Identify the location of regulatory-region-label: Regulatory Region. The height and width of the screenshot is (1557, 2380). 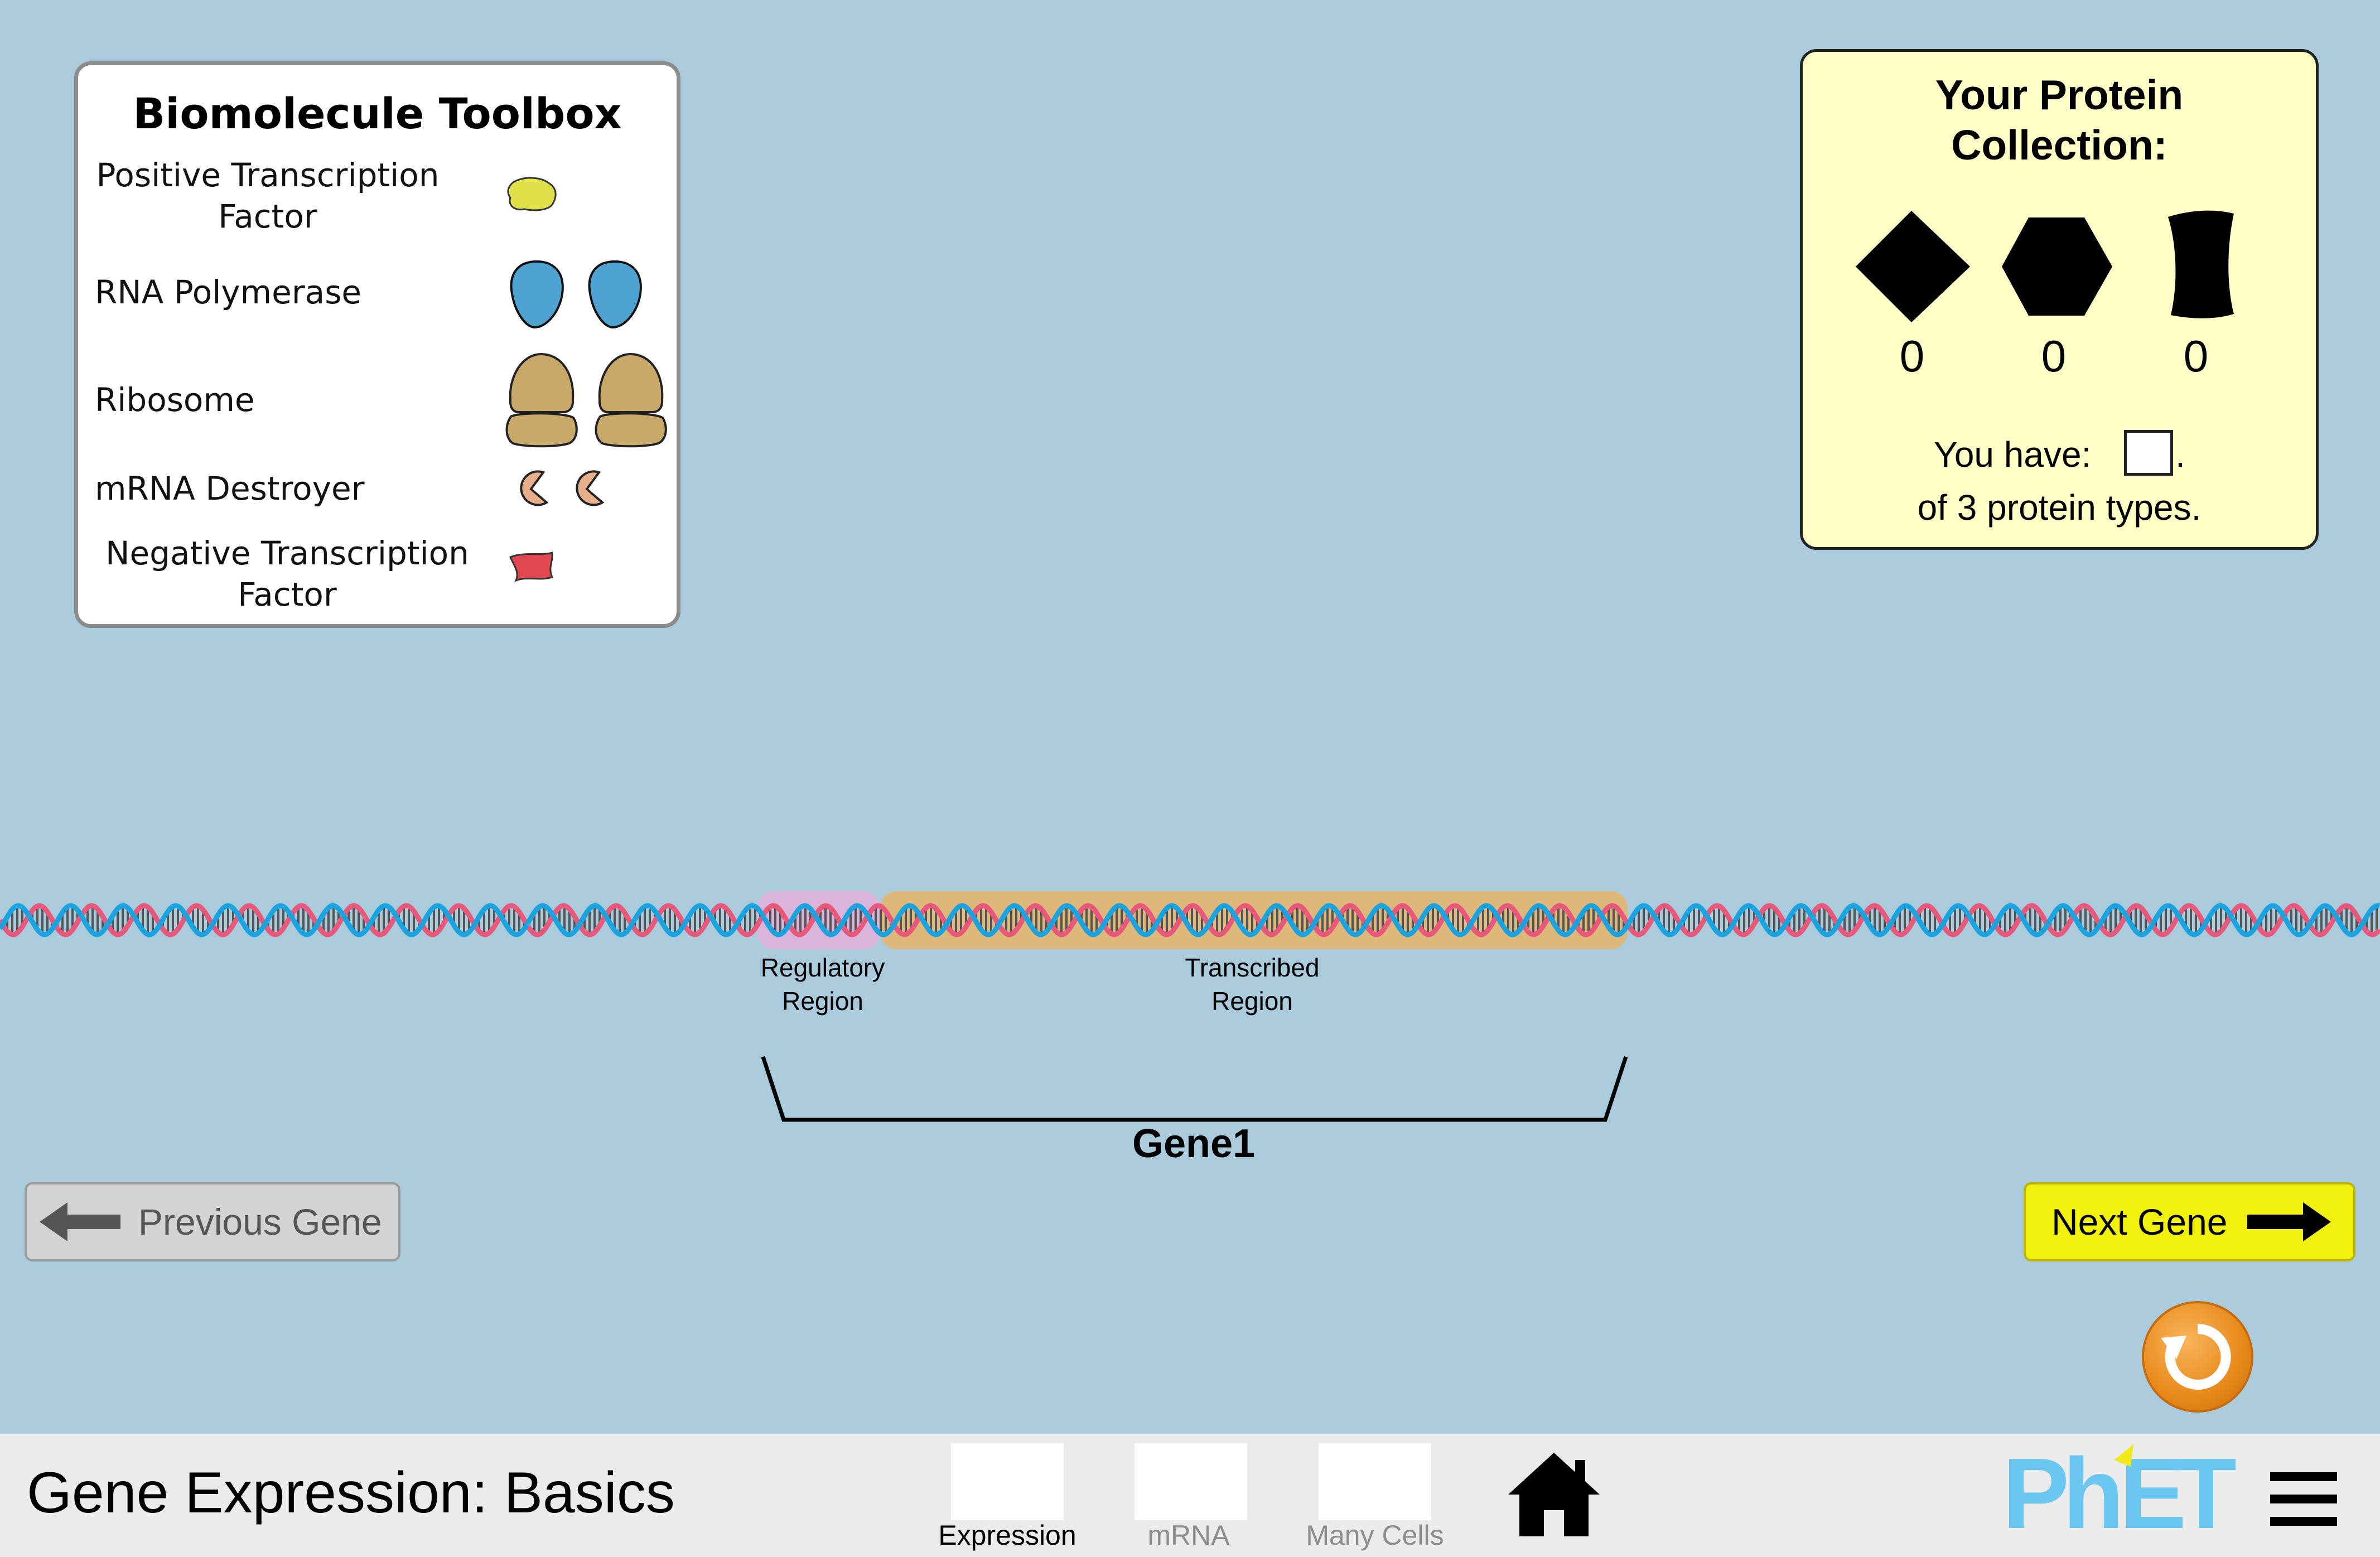
(822, 984).